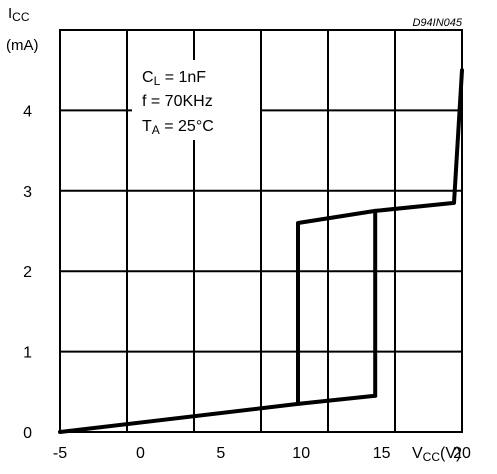  I want to click on y-tick-labels: 0 1 2 3 4, so click(27, 272).